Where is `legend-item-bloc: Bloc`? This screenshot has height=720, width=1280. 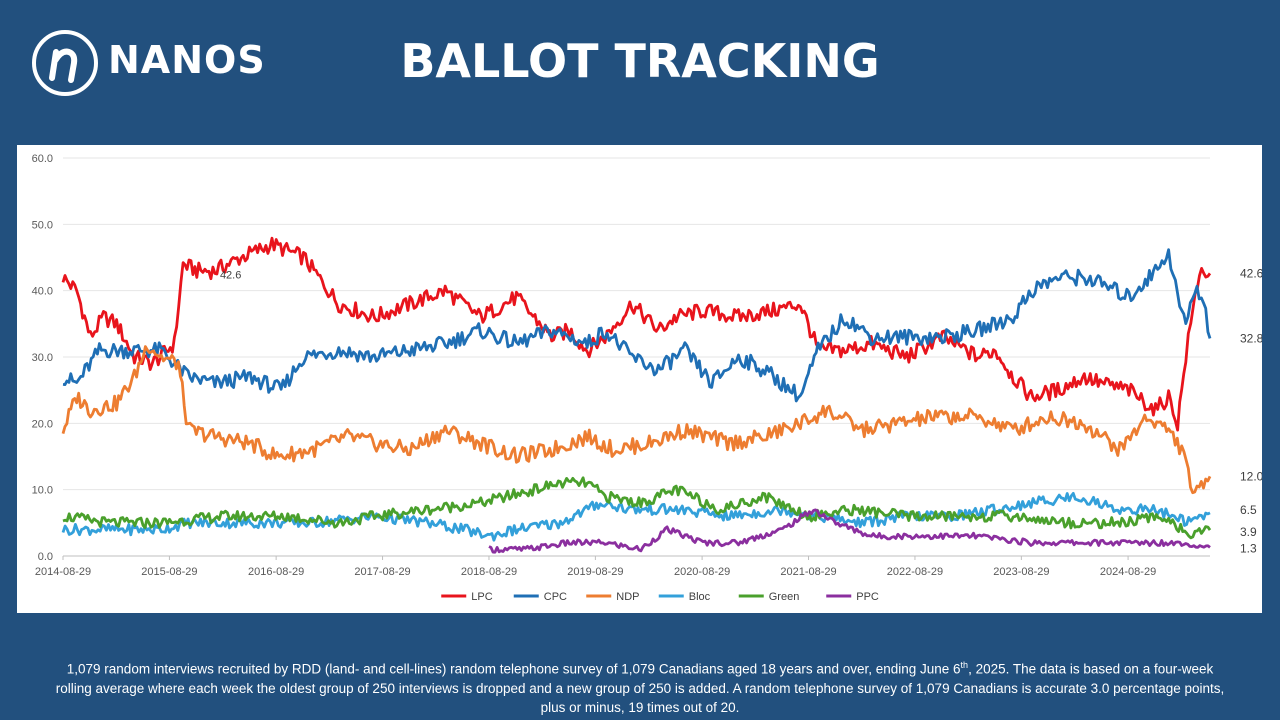 legend-item-bloc: Bloc is located at coordinates (684, 597).